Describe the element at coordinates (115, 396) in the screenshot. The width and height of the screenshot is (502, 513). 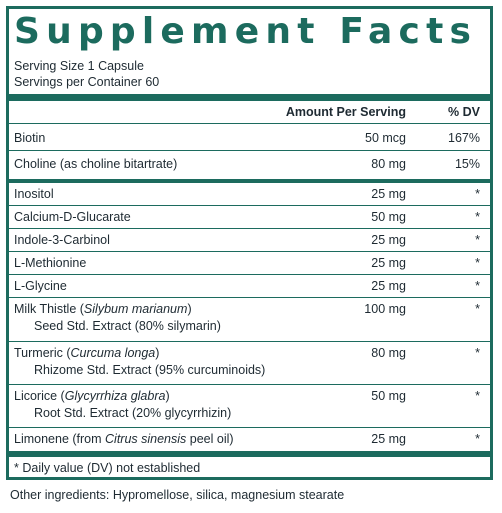
I see `botanical-name: Glycyrrhiza glabra` at that location.